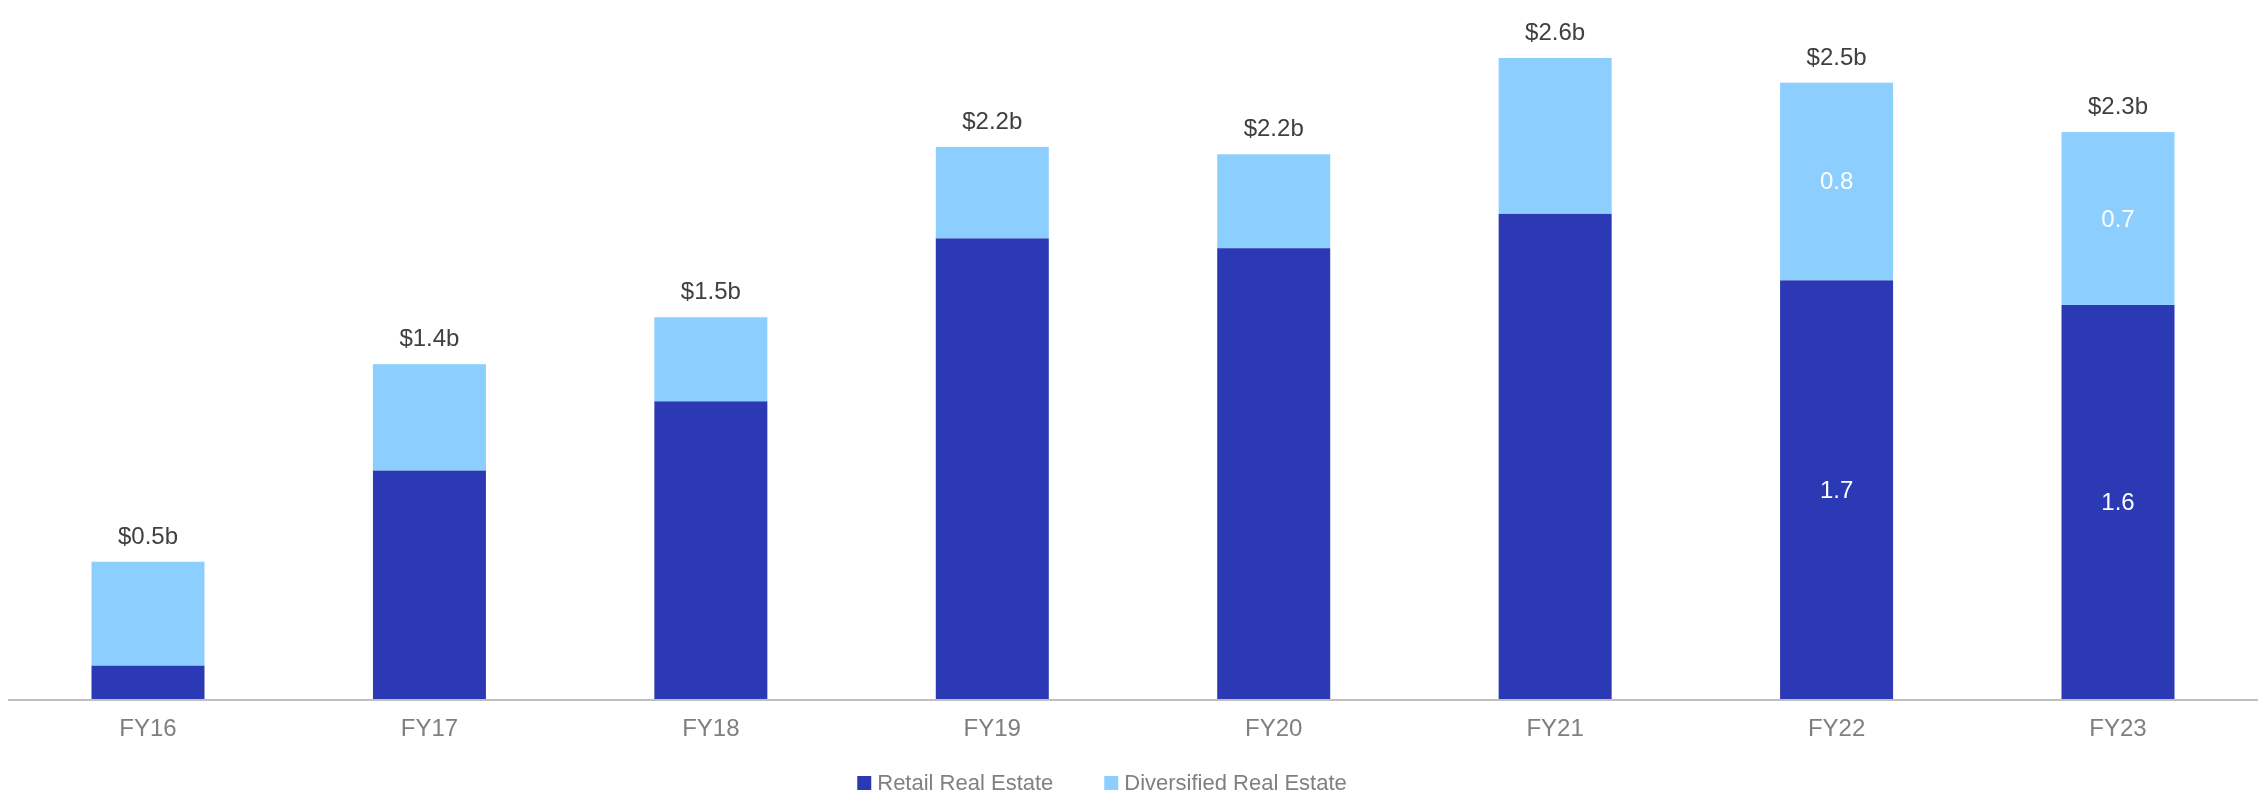 The height and width of the screenshot is (808, 2266). I want to click on data-label: 1.7, so click(1836, 490).